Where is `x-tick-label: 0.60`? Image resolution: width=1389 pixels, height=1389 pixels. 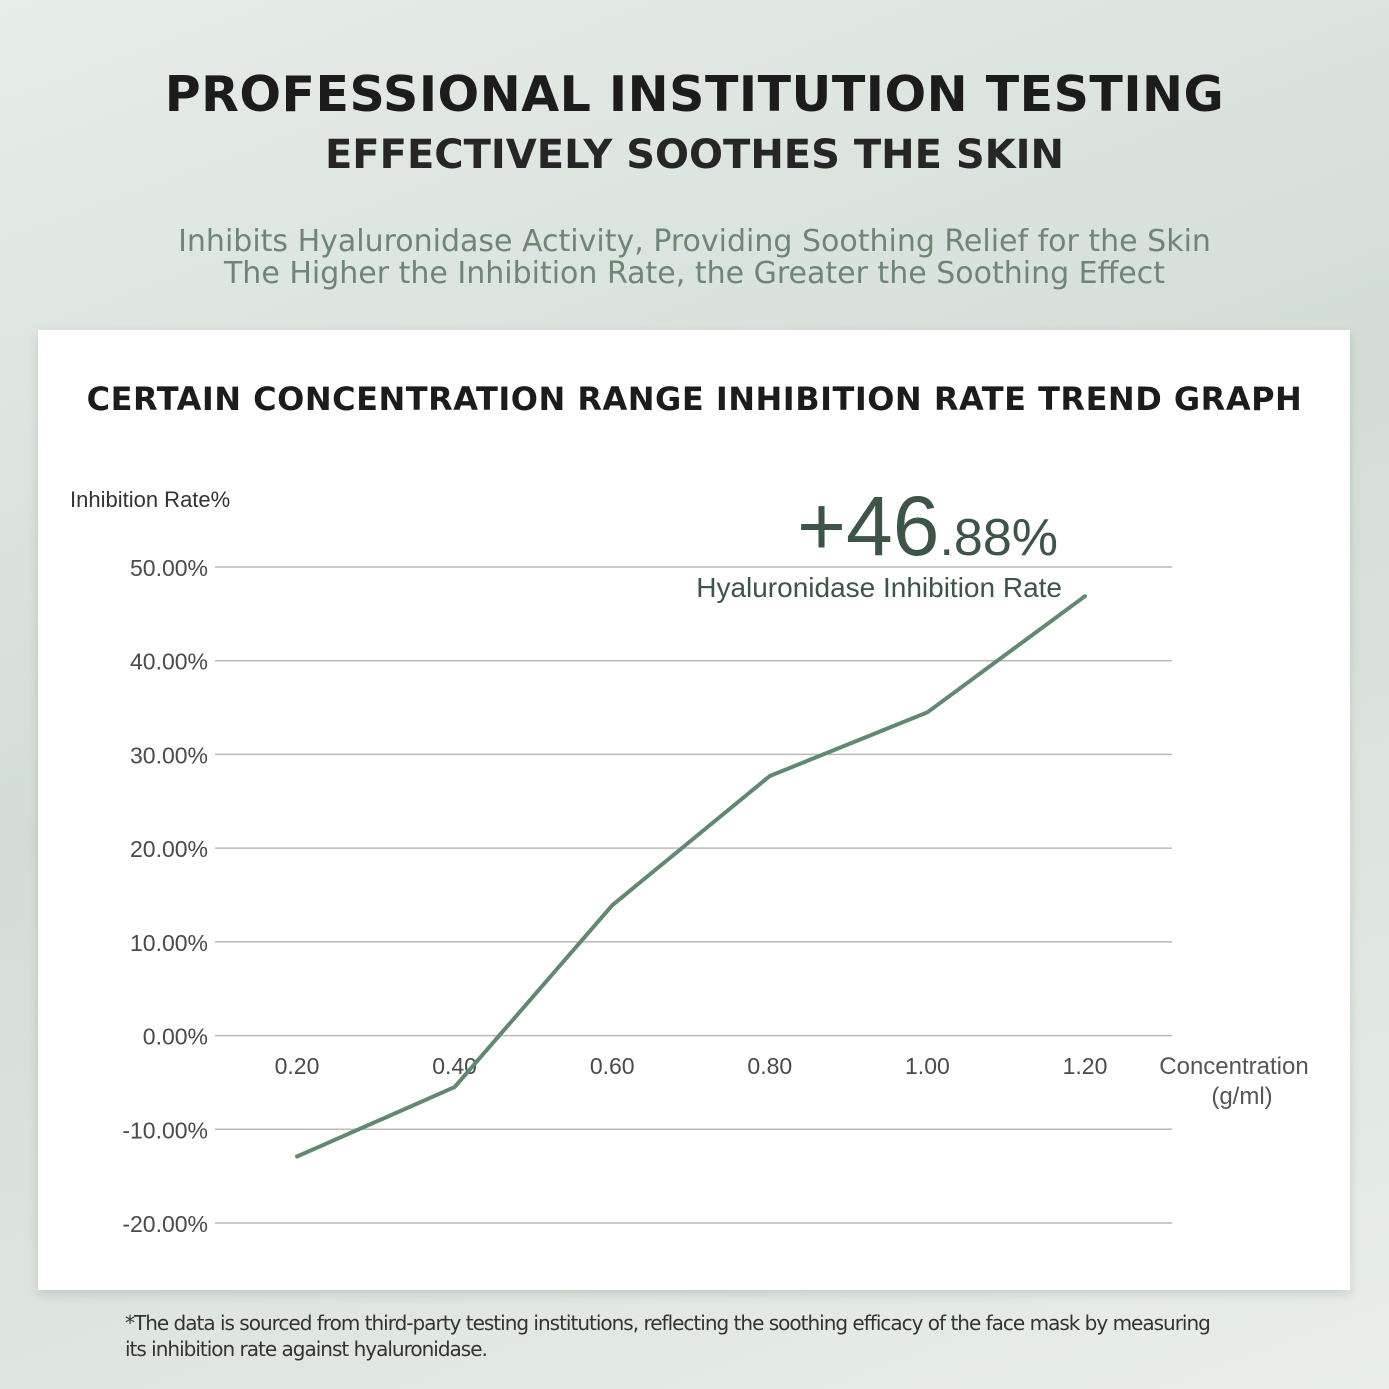 x-tick-label: 0.60 is located at coordinates (612, 1066).